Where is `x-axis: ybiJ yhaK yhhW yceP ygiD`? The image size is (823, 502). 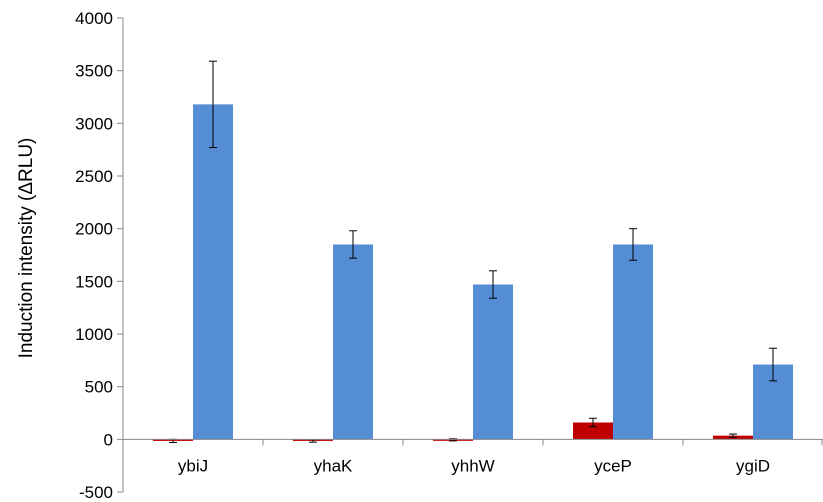
x-axis: ybiJ yhaK yhhW yceP ygiD is located at coordinates (472, 456).